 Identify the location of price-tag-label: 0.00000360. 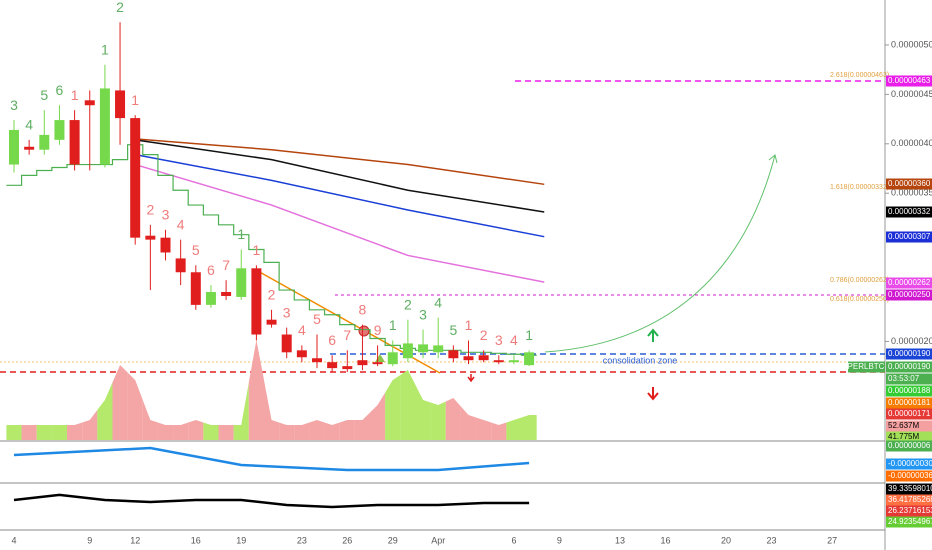
(909, 183).